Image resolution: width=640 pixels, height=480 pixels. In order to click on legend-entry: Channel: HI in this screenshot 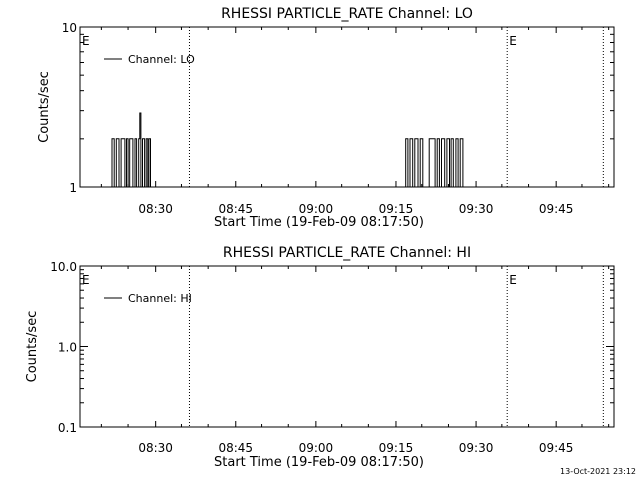, I will do `click(160, 298)`.